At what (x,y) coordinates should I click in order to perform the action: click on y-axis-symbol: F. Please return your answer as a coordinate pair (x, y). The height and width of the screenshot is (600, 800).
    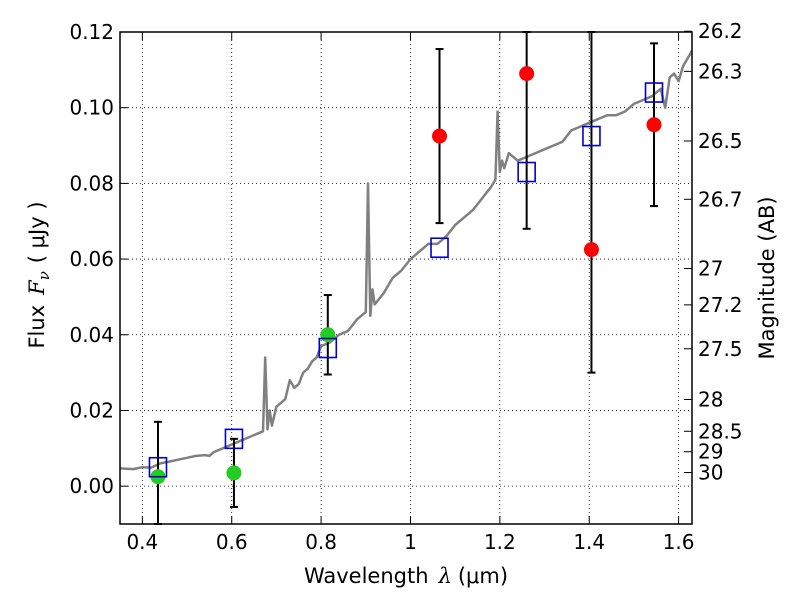
    Looking at the image, I should click on (37, 287).